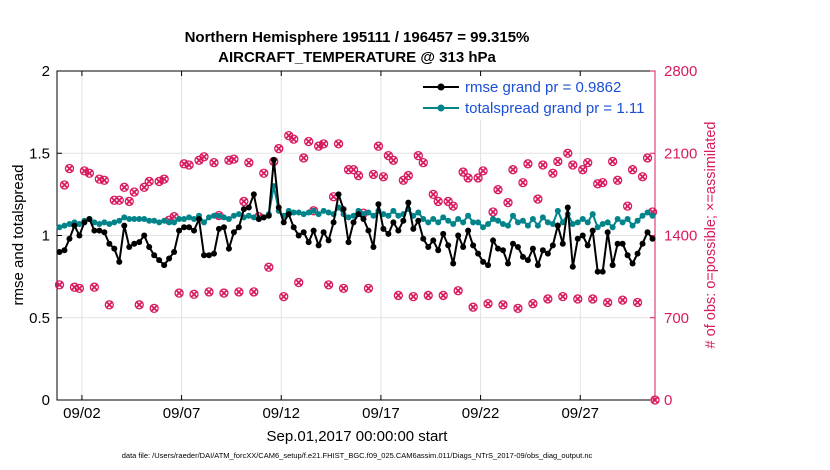  What do you see at coordinates (46, 236) in the screenshot?
I see `y-tick-label: 1` at bounding box center [46, 236].